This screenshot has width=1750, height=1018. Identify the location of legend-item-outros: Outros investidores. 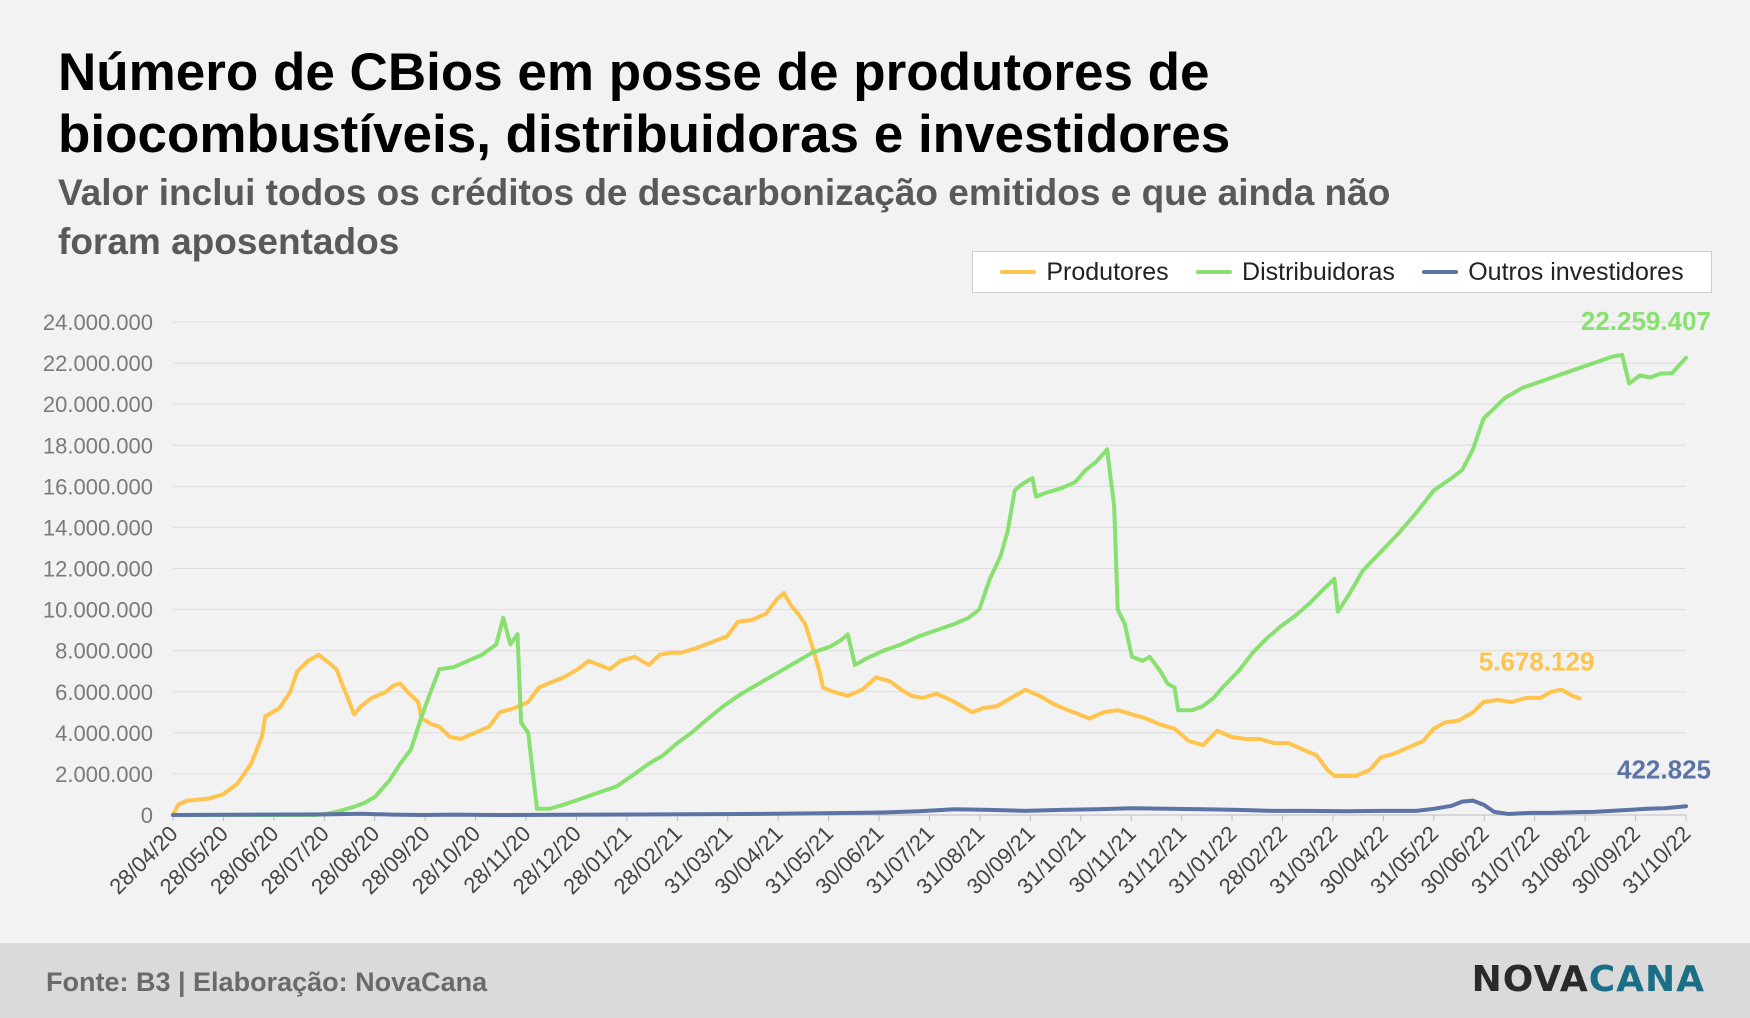
(1553, 272).